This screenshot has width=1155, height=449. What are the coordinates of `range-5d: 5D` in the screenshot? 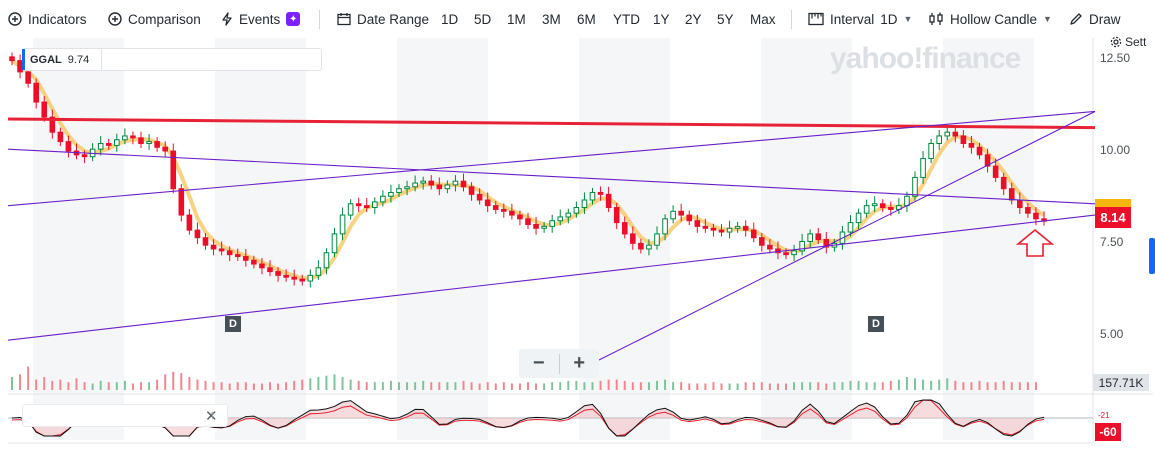 It's located at (483, 19).